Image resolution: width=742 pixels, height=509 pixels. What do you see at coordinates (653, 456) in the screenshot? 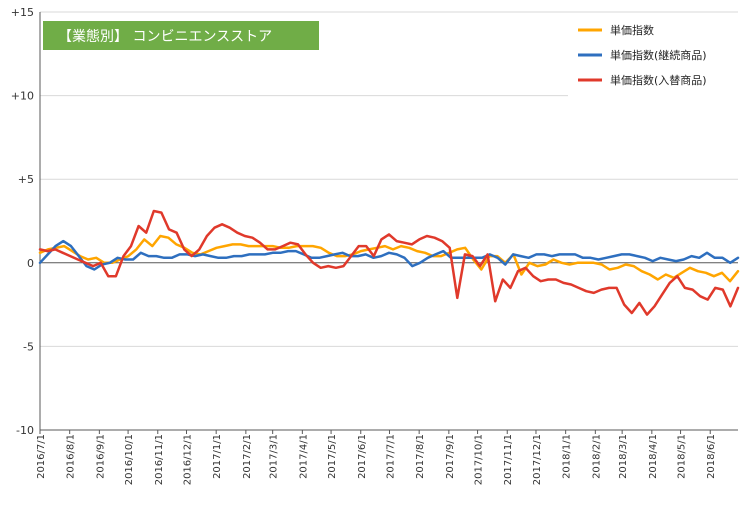
I see `x-tick-label: 2018/4/1` at bounding box center [653, 456].